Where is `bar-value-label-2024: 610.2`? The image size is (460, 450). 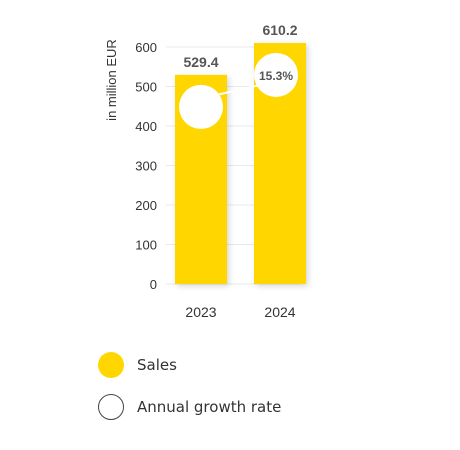
bar-value-label-2024: 610.2 is located at coordinates (279, 30).